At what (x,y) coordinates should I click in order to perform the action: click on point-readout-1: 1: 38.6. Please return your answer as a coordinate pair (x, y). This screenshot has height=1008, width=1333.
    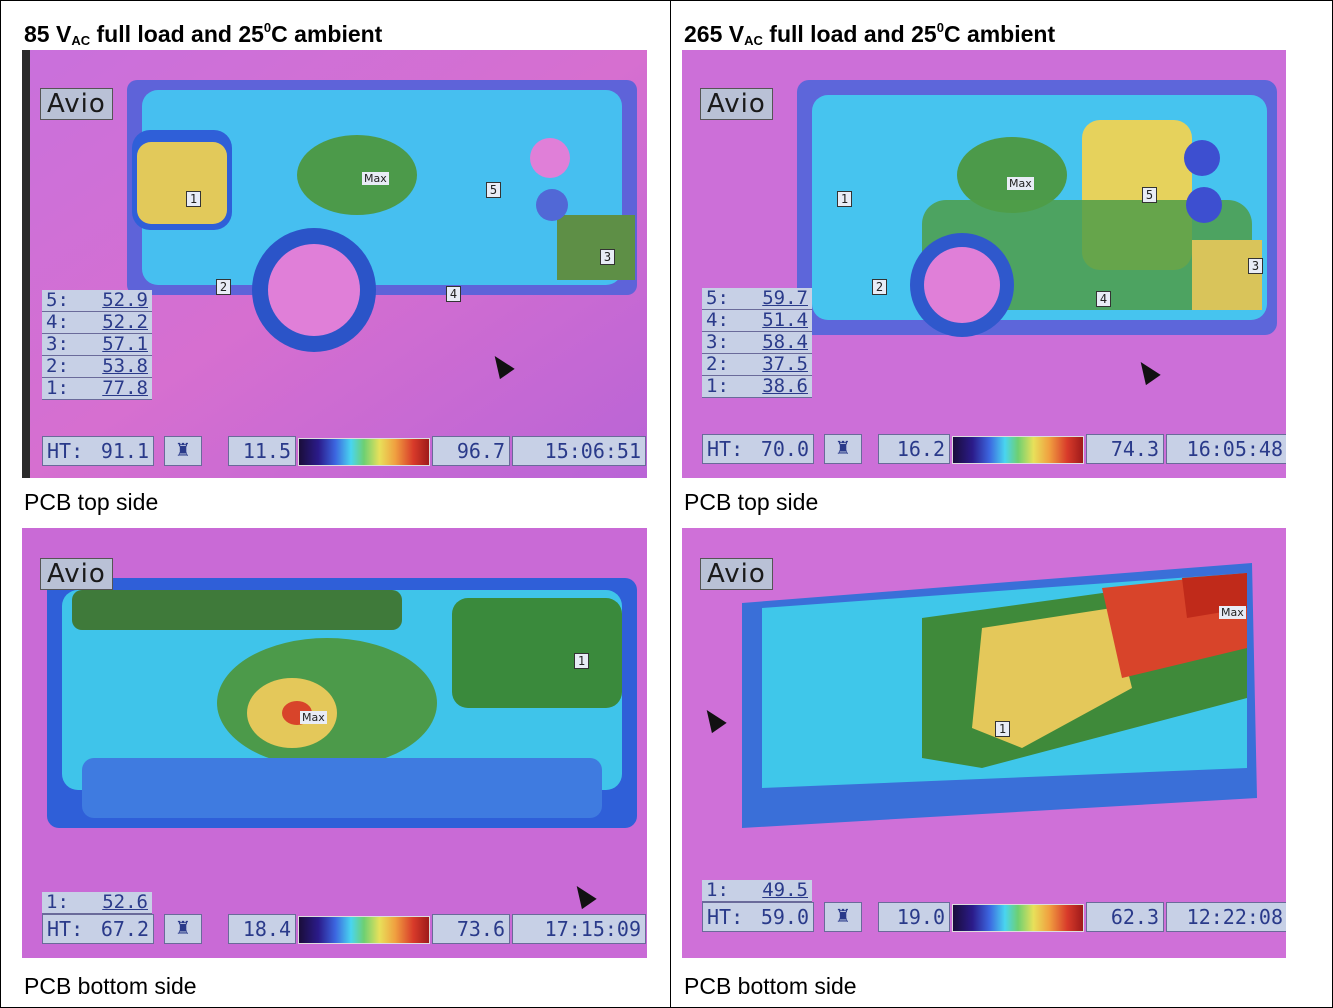
    Looking at the image, I should click on (757, 387).